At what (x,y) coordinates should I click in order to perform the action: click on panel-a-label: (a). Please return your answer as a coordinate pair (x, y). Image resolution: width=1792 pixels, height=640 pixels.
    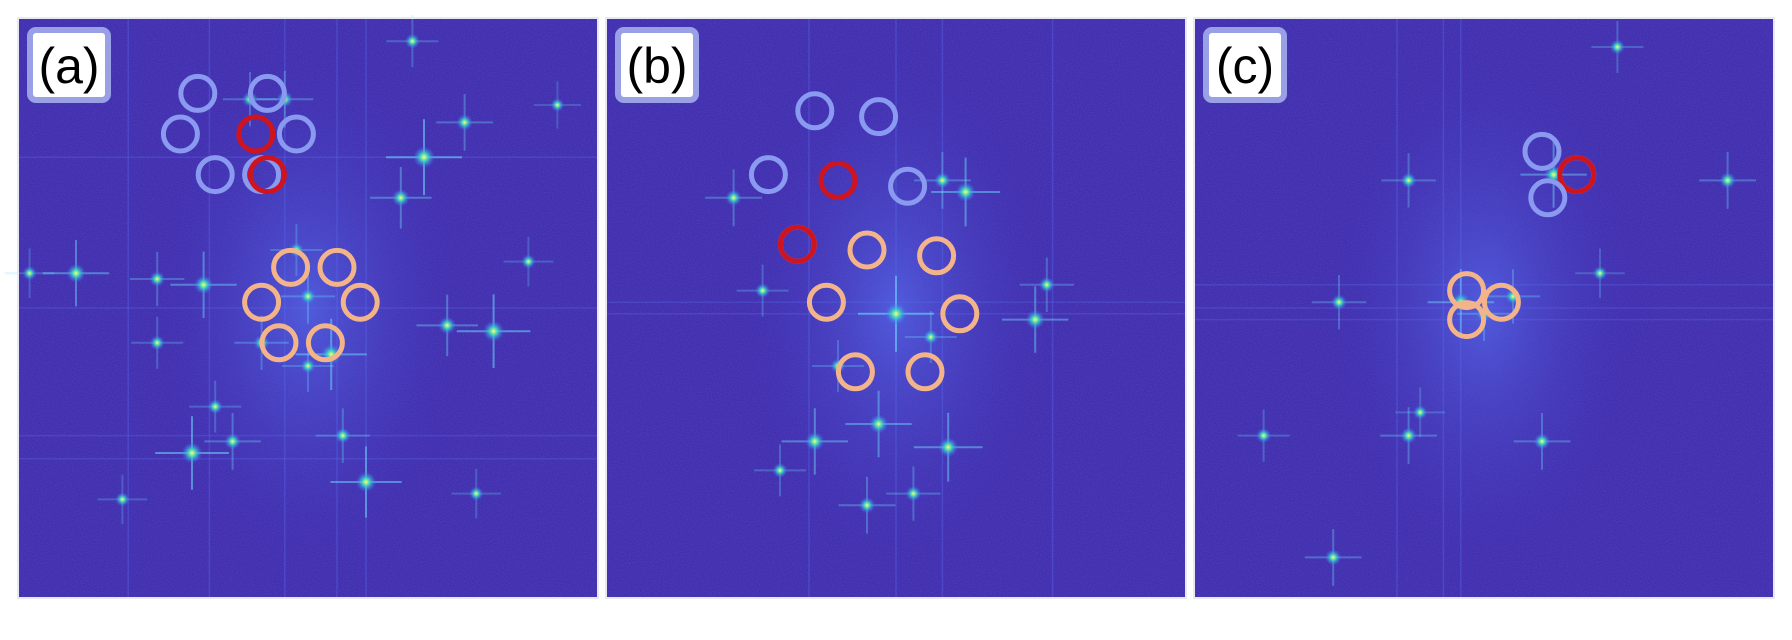
    Looking at the image, I should click on (68, 66).